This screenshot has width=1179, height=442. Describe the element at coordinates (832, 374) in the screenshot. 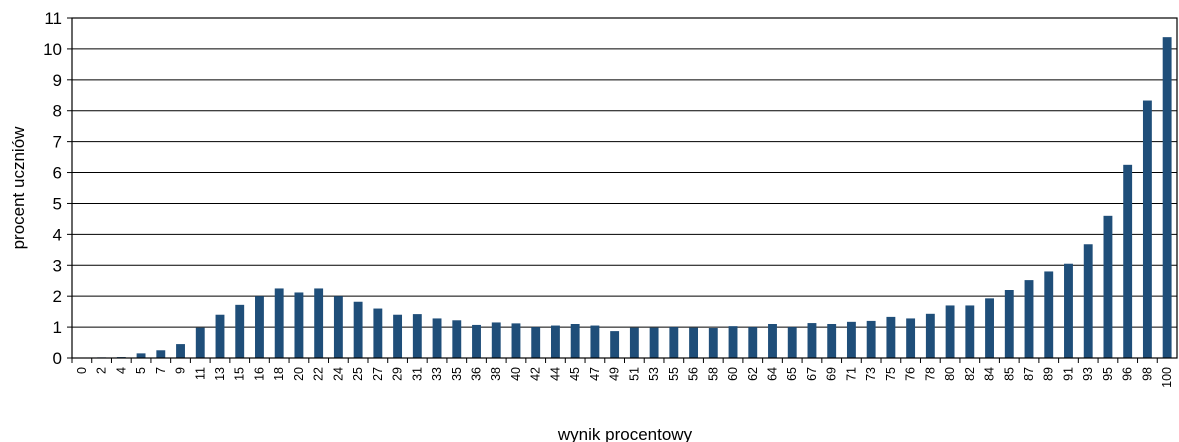

I see `x-tick-label: 69` at that location.